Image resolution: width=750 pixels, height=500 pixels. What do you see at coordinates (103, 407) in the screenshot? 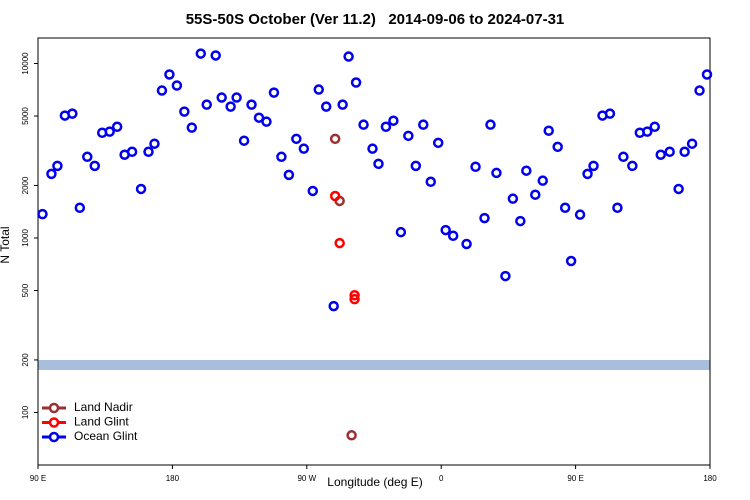
I see `legend-label: Land Nadir` at bounding box center [103, 407].